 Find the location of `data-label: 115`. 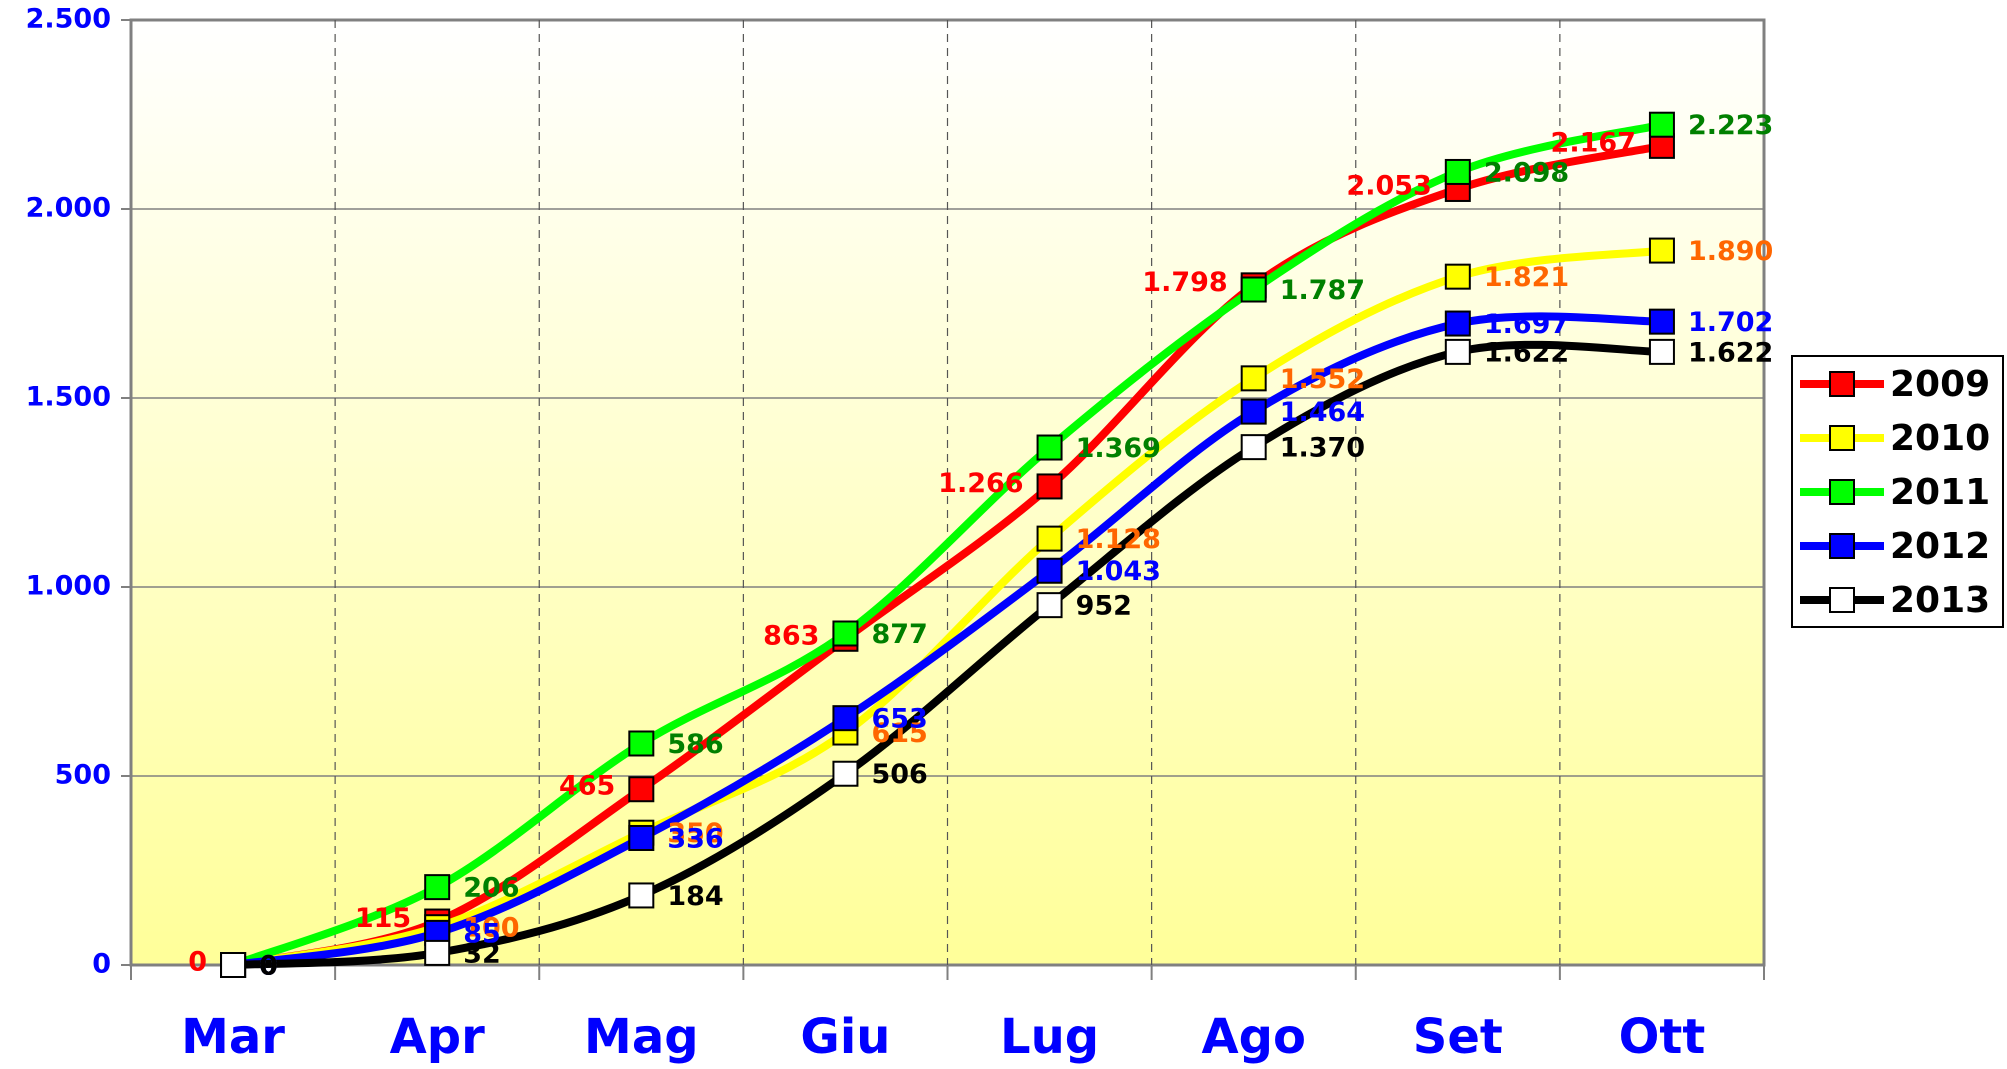

data-label: 115 is located at coordinates (383, 918).